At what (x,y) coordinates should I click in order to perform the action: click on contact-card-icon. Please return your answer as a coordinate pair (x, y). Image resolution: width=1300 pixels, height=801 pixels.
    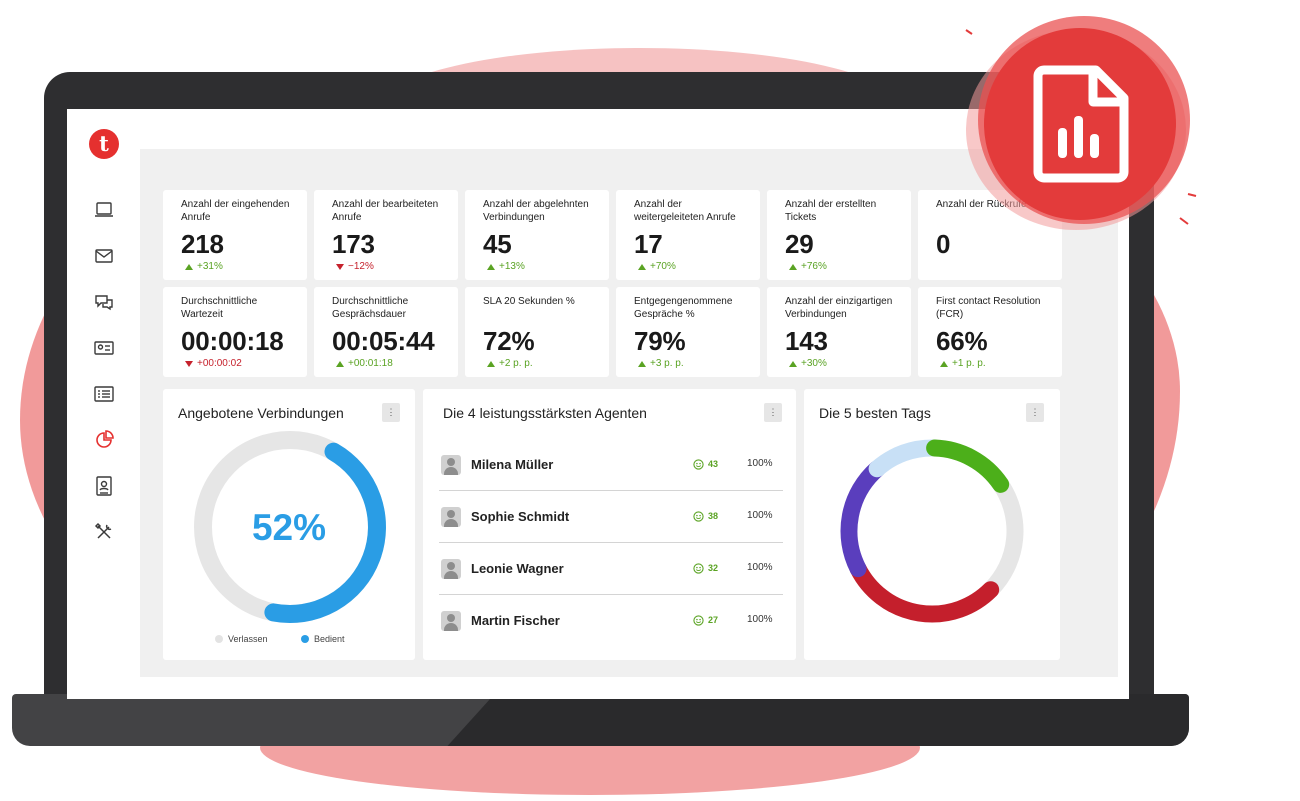
    Looking at the image, I should click on (104, 348).